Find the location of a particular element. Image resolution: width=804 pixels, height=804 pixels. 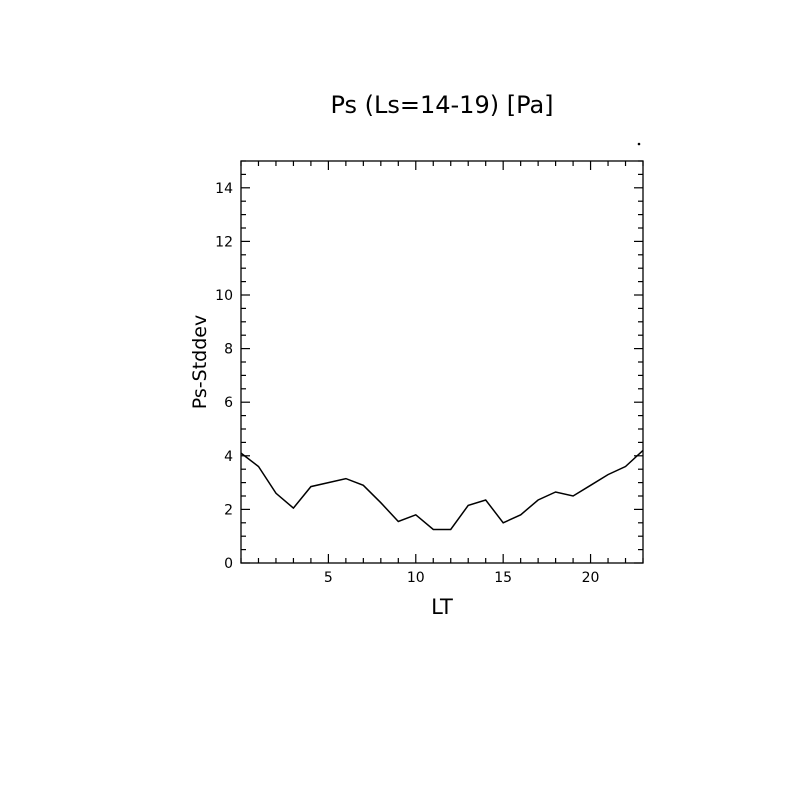

y-tick-label: 8 is located at coordinates (228, 350).